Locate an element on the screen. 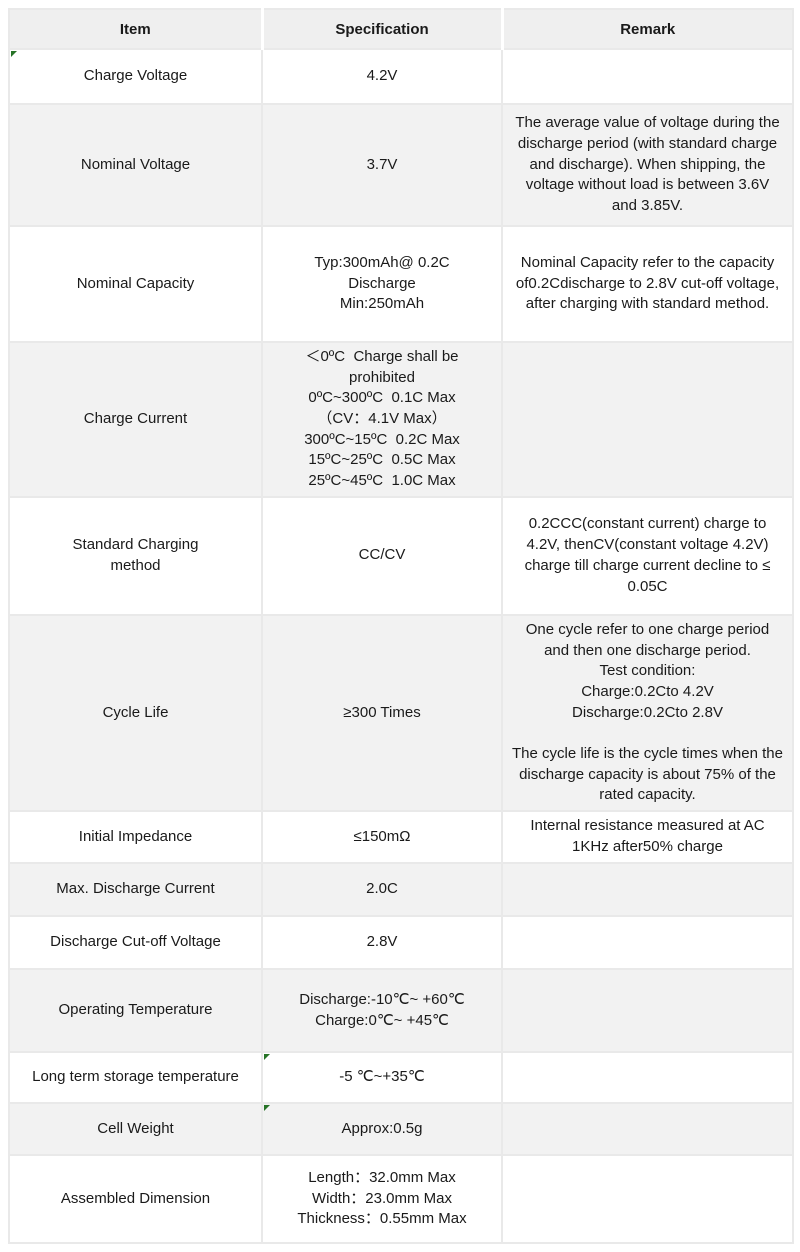  col-header-specification: Specification is located at coordinates (382, 29).